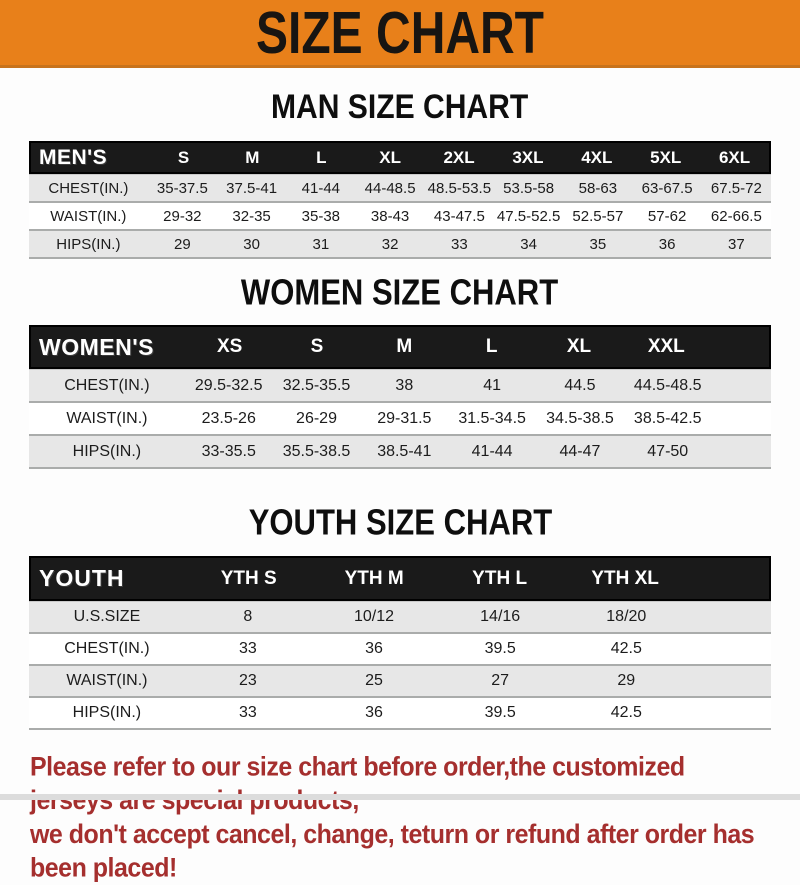  Describe the element at coordinates (107, 616) in the screenshot. I see `row-label: U.S.SIZE` at that location.